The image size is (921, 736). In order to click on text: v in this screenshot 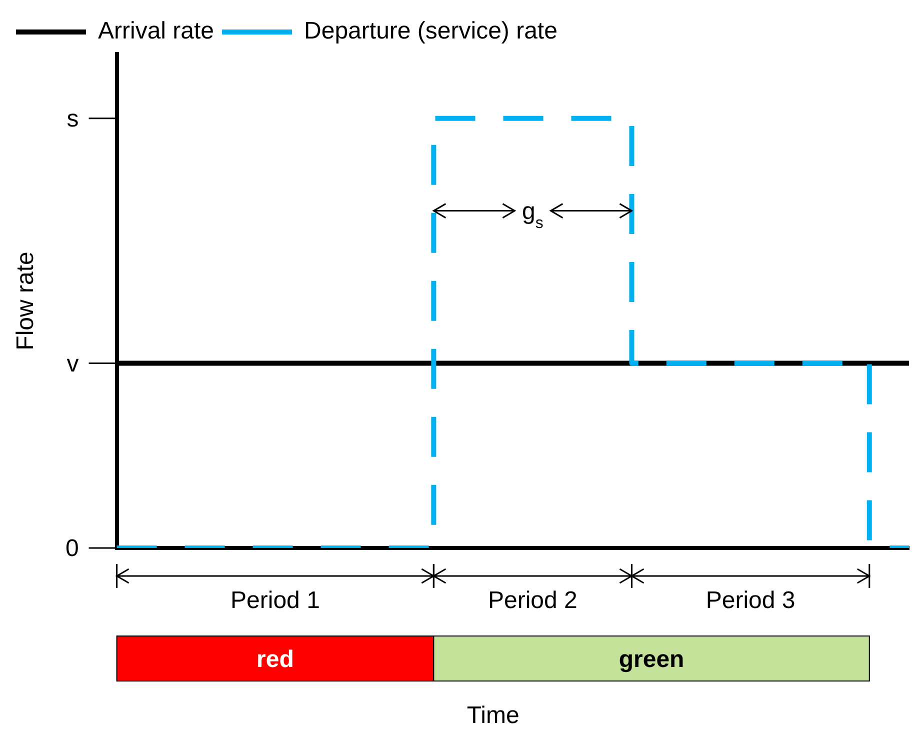, I will do `click(72, 364)`.